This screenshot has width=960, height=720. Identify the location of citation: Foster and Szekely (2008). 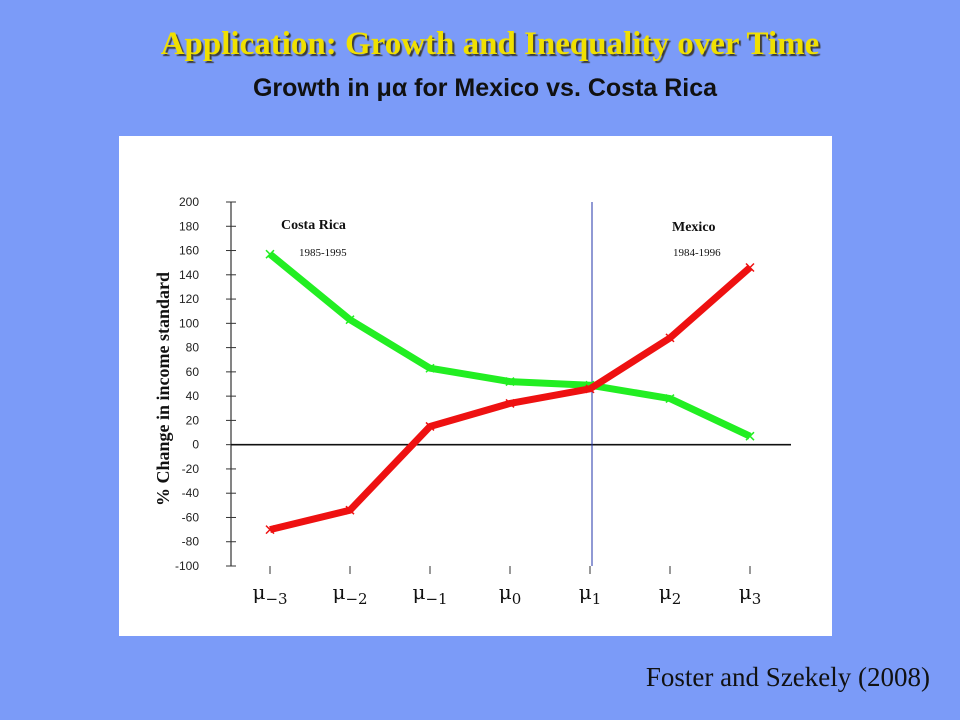
(787, 677).